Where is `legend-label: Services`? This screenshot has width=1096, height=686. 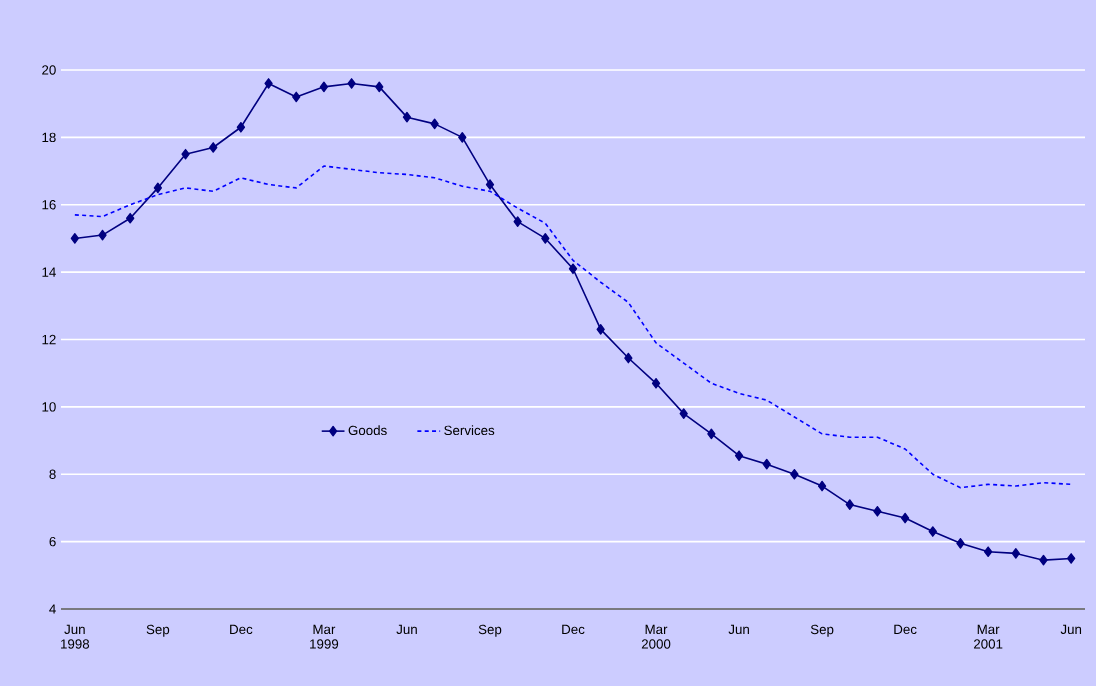 legend-label: Services is located at coordinates (469, 430).